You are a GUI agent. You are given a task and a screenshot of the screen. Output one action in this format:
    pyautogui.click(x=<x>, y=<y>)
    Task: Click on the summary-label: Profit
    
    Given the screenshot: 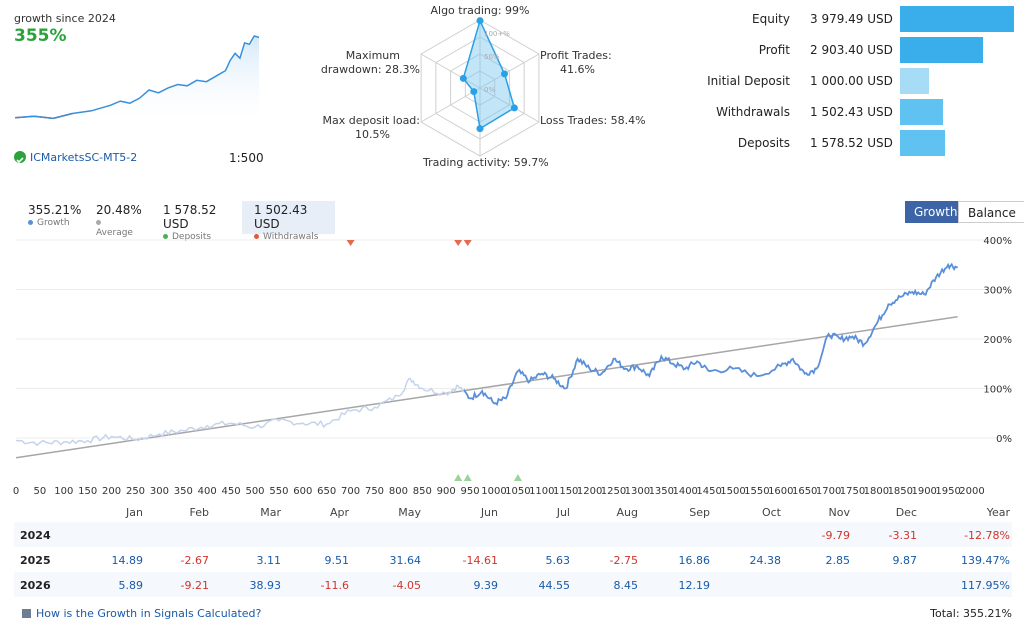 What is the action you would take?
    pyautogui.click(x=774, y=50)
    